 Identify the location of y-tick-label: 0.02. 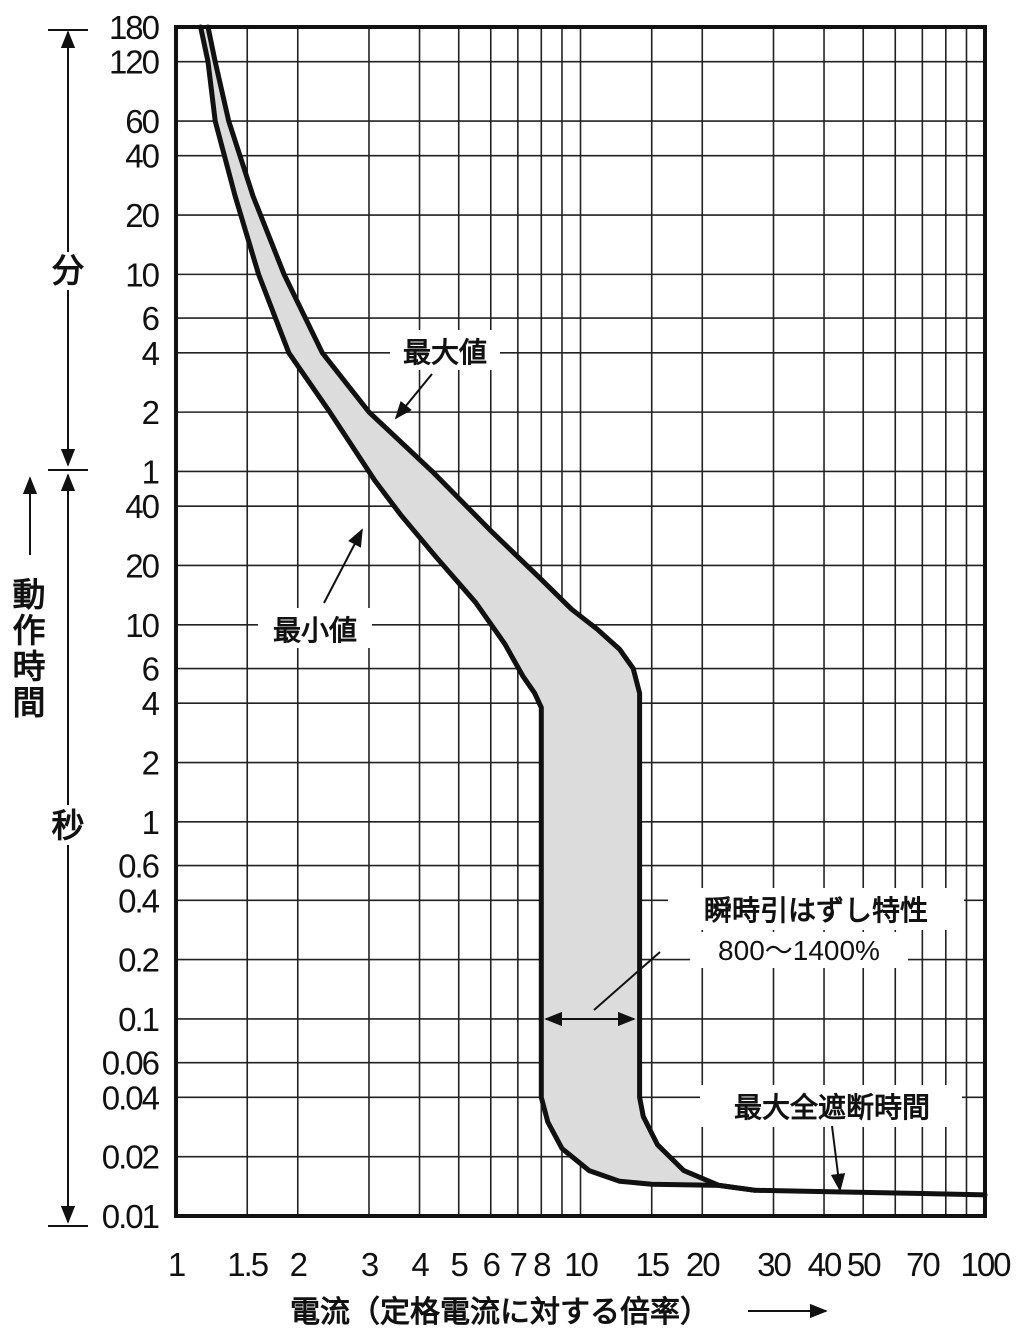
(130, 1157).